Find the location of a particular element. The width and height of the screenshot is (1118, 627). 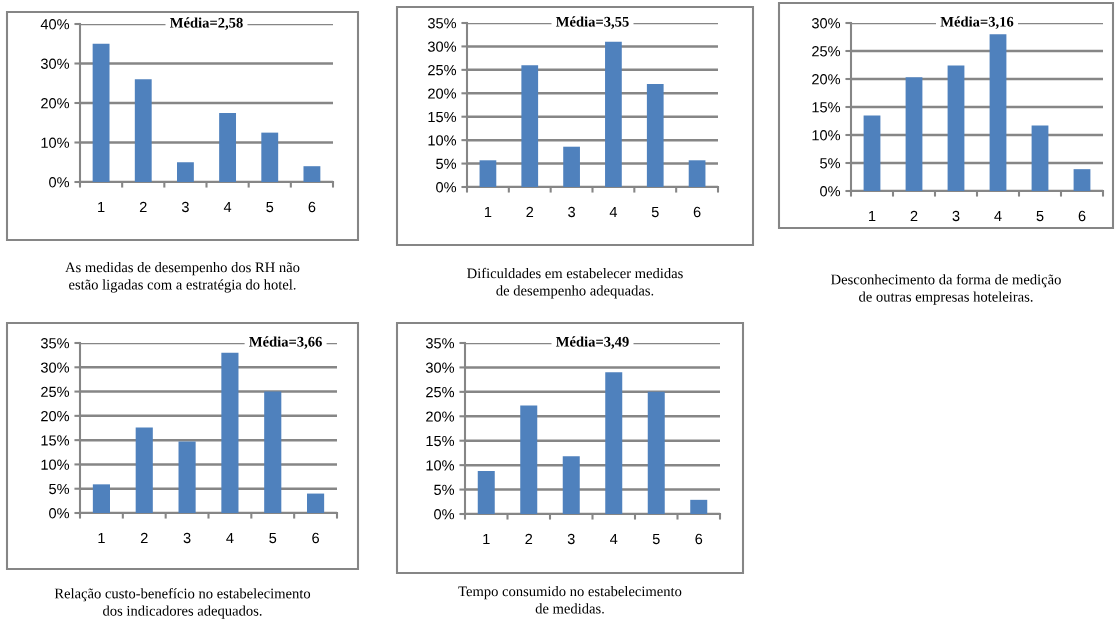

y-tick-label: 40% is located at coordinates (55, 24).